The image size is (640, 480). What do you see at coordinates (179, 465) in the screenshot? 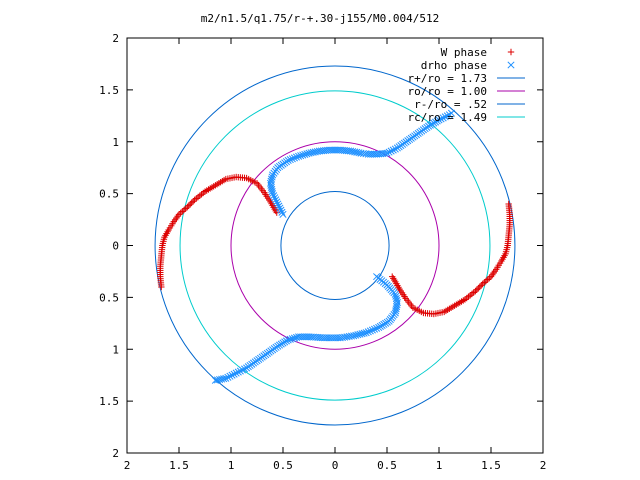
I see `x-tick-label: 1.5` at bounding box center [179, 465].